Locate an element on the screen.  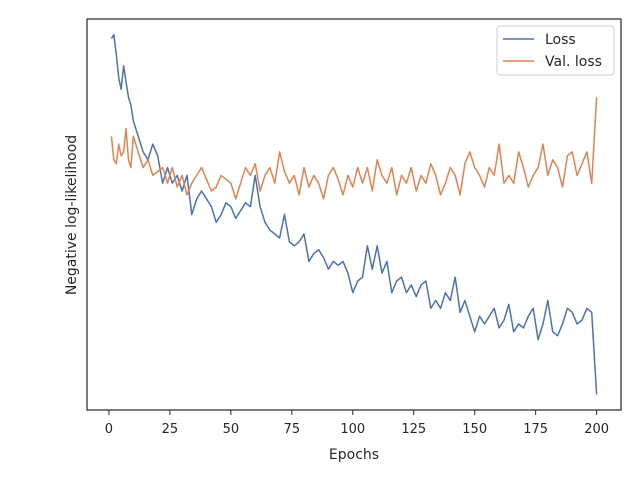
legend-label-loss: Loss is located at coordinates (560, 40).